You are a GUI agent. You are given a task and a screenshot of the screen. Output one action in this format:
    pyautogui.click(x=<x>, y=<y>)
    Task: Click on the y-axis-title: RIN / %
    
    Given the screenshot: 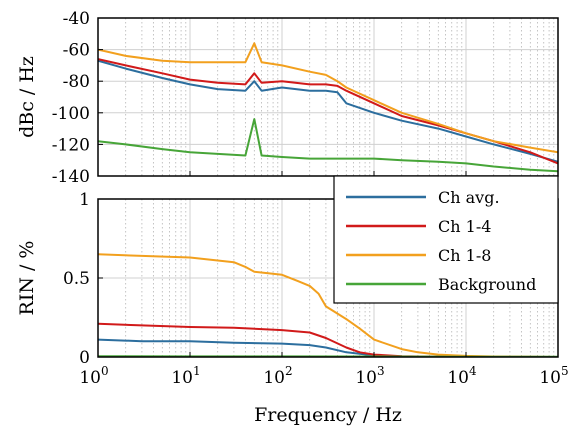 What is the action you would take?
    pyautogui.click(x=27, y=278)
    